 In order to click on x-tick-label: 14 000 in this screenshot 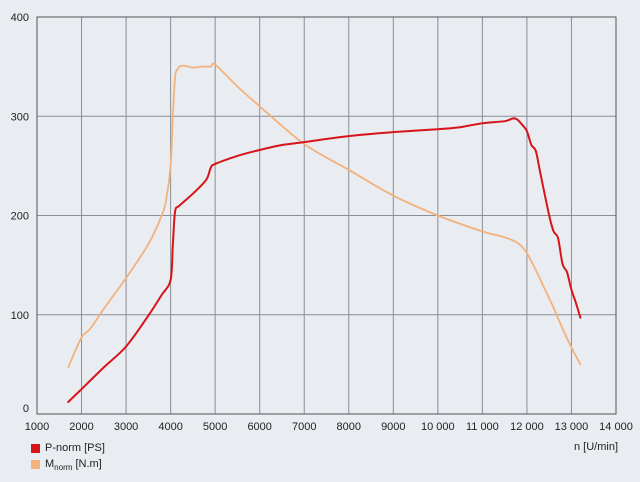, I will do `click(616, 427)`.